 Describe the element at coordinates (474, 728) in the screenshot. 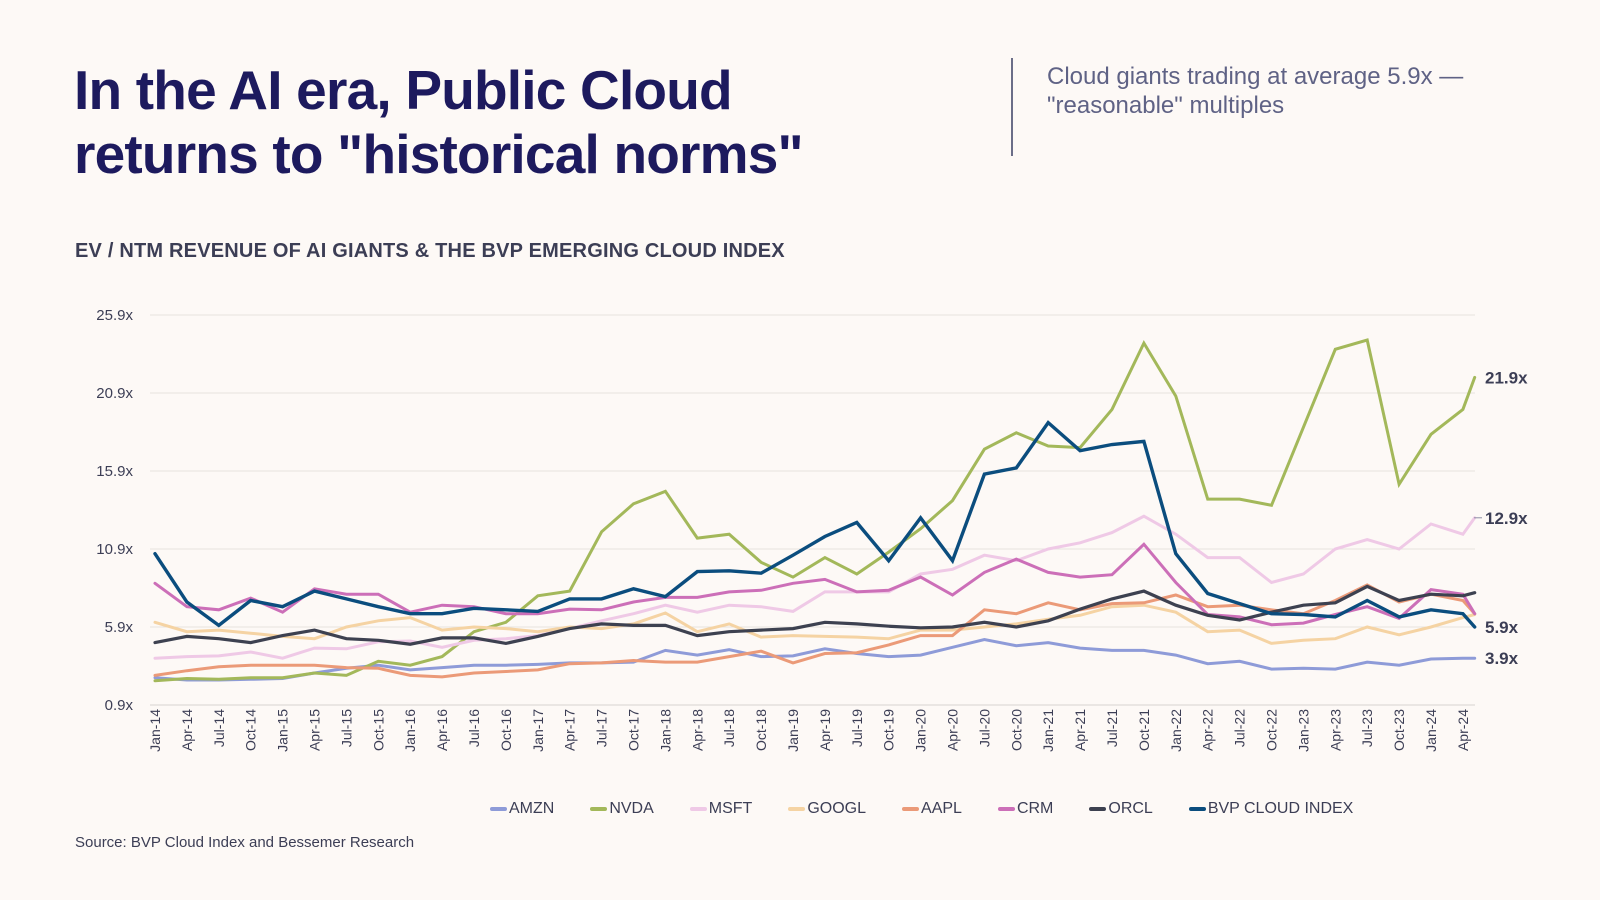

I see `x-tick-label: Jul-16` at that location.